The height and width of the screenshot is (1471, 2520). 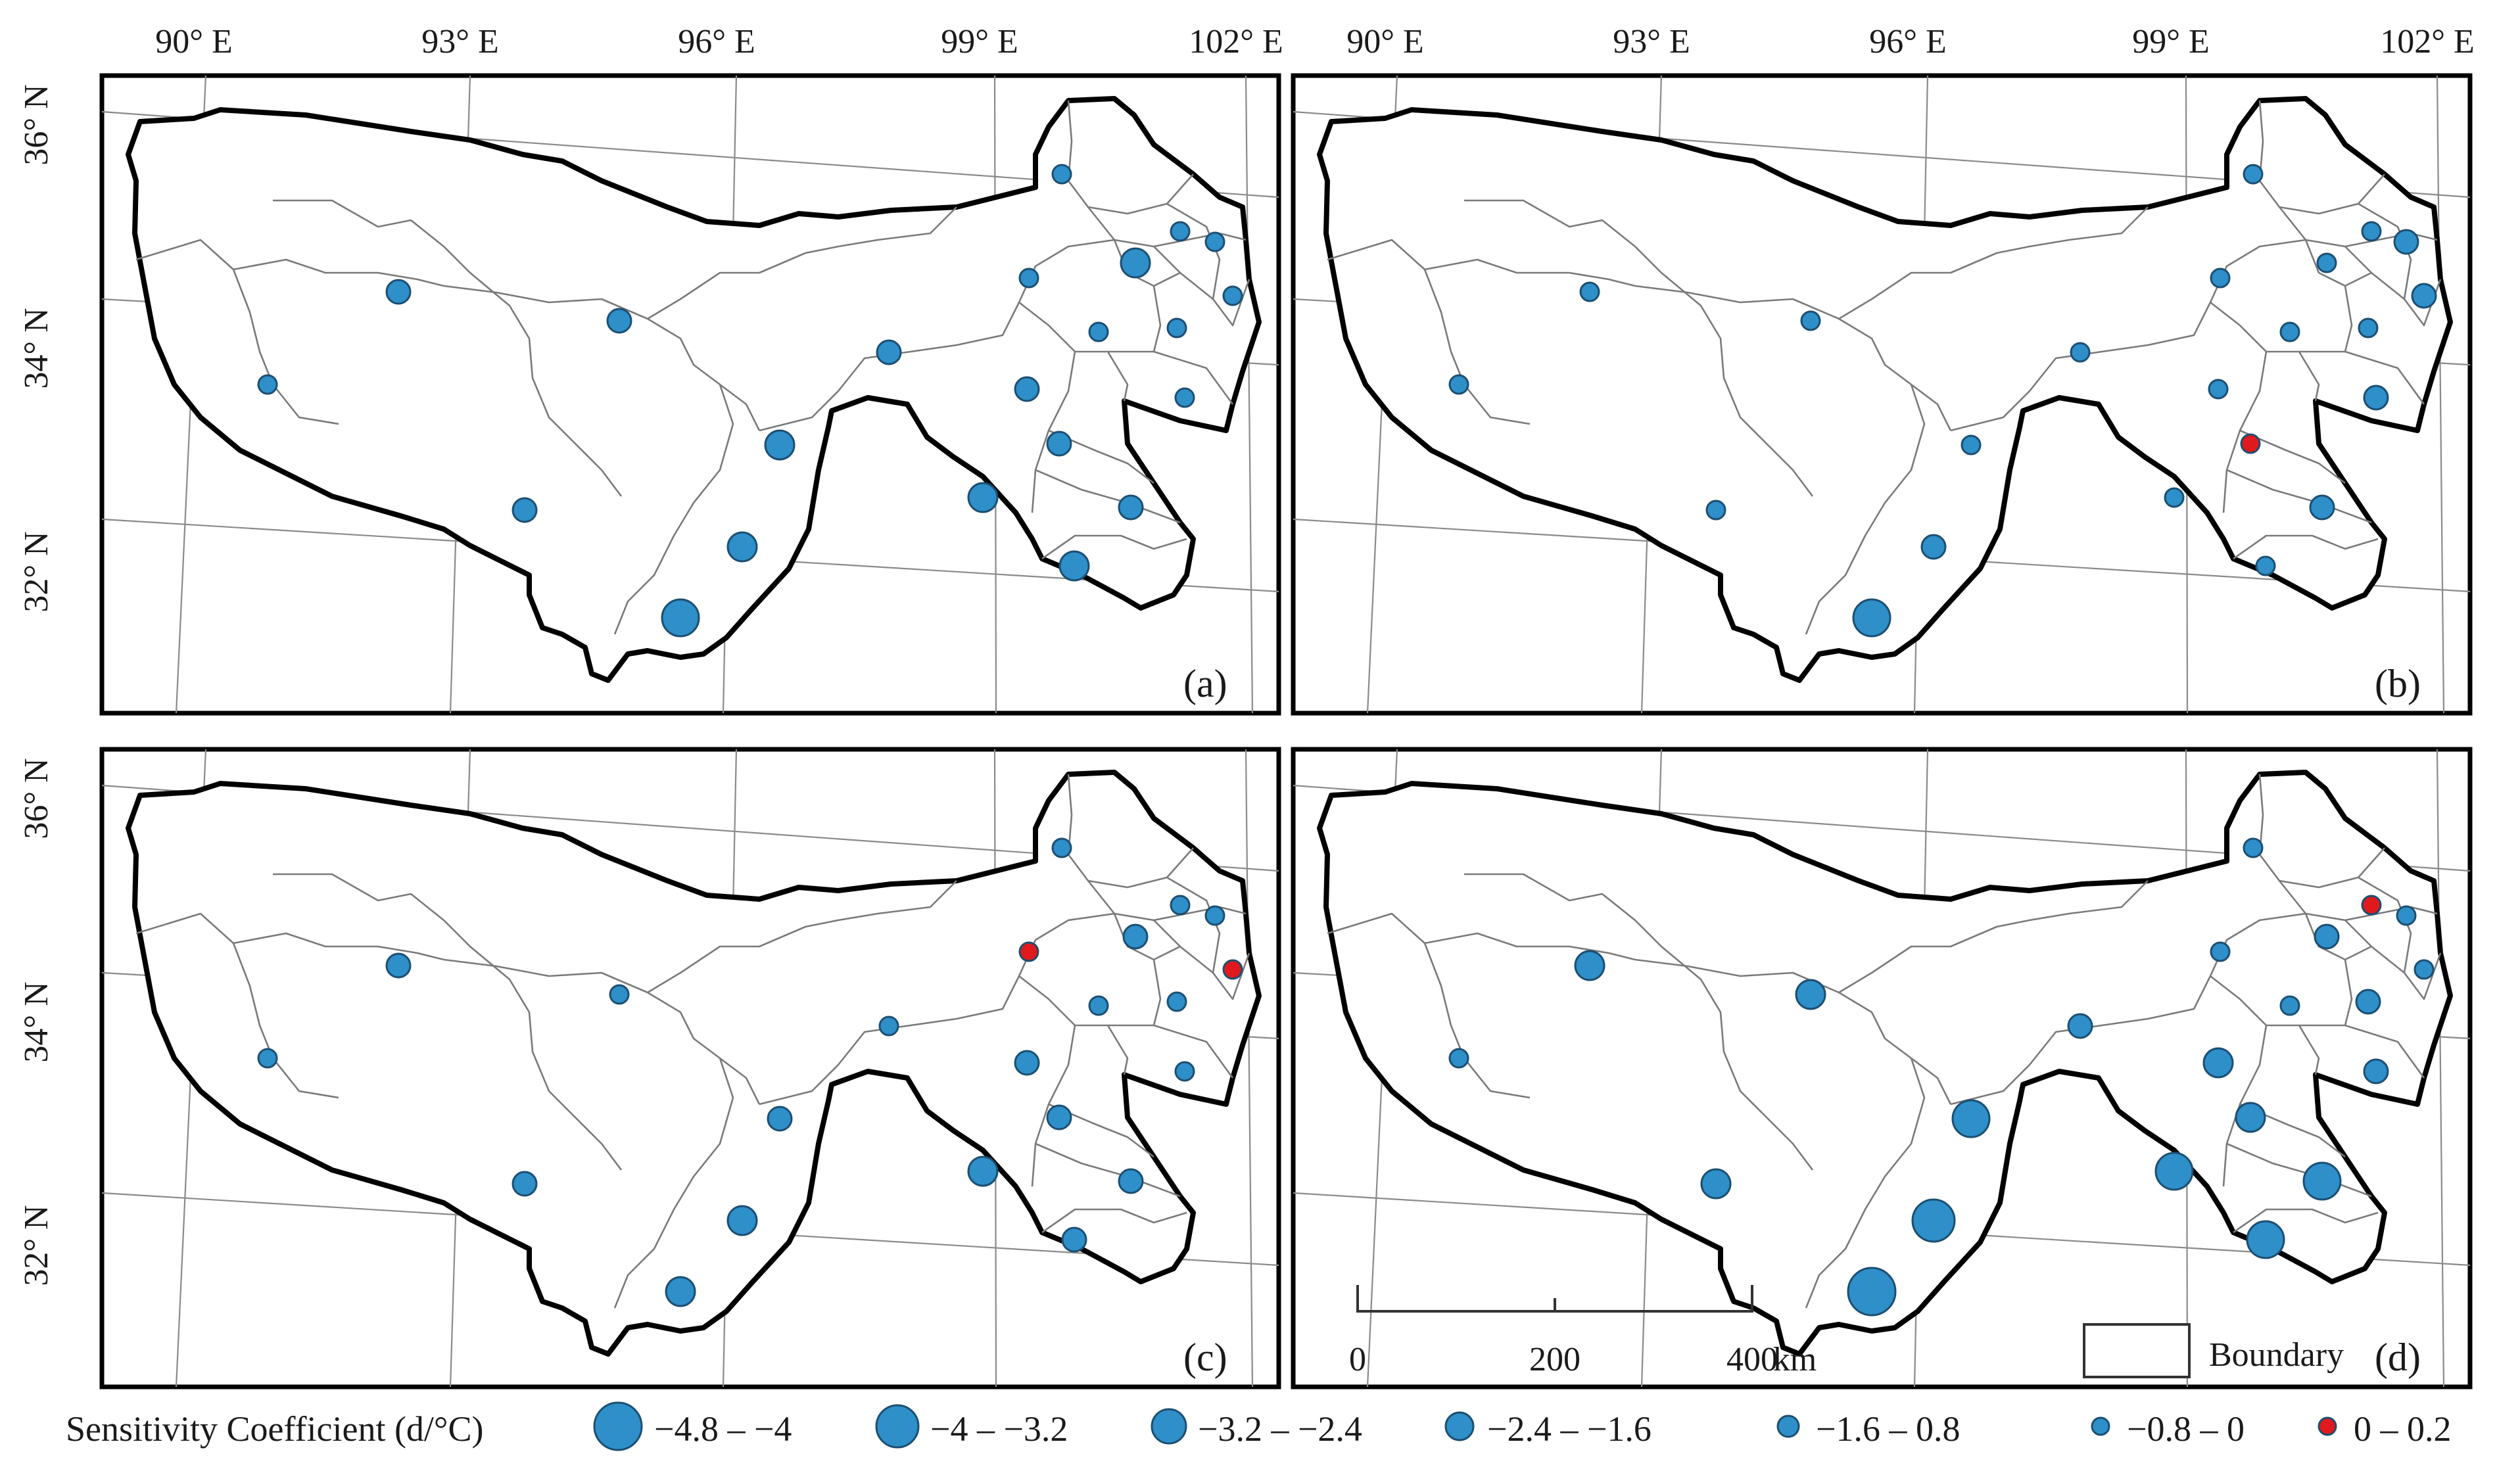 What do you see at coordinates (460, 41) in the screenshot?
I see `lon-tick-label: 93° E` at bounding box center [460, 41].